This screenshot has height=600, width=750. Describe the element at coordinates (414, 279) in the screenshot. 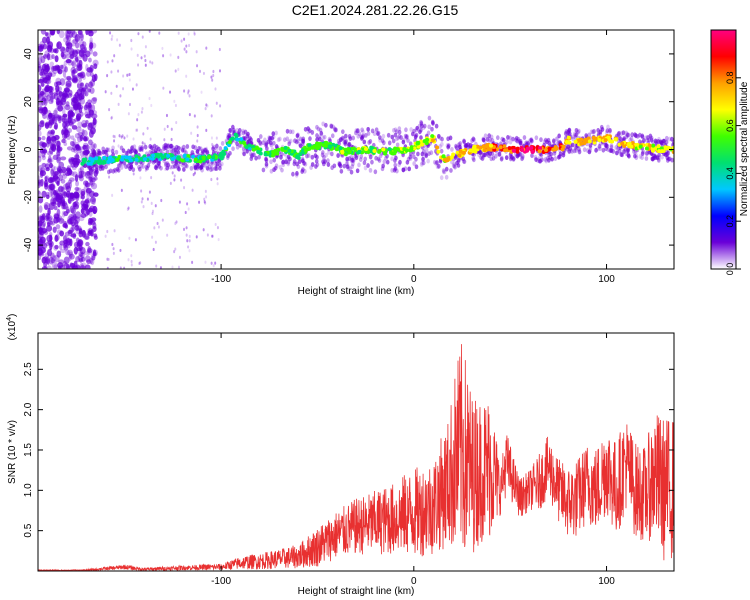

I see `x-tick-label: 0` at that location.